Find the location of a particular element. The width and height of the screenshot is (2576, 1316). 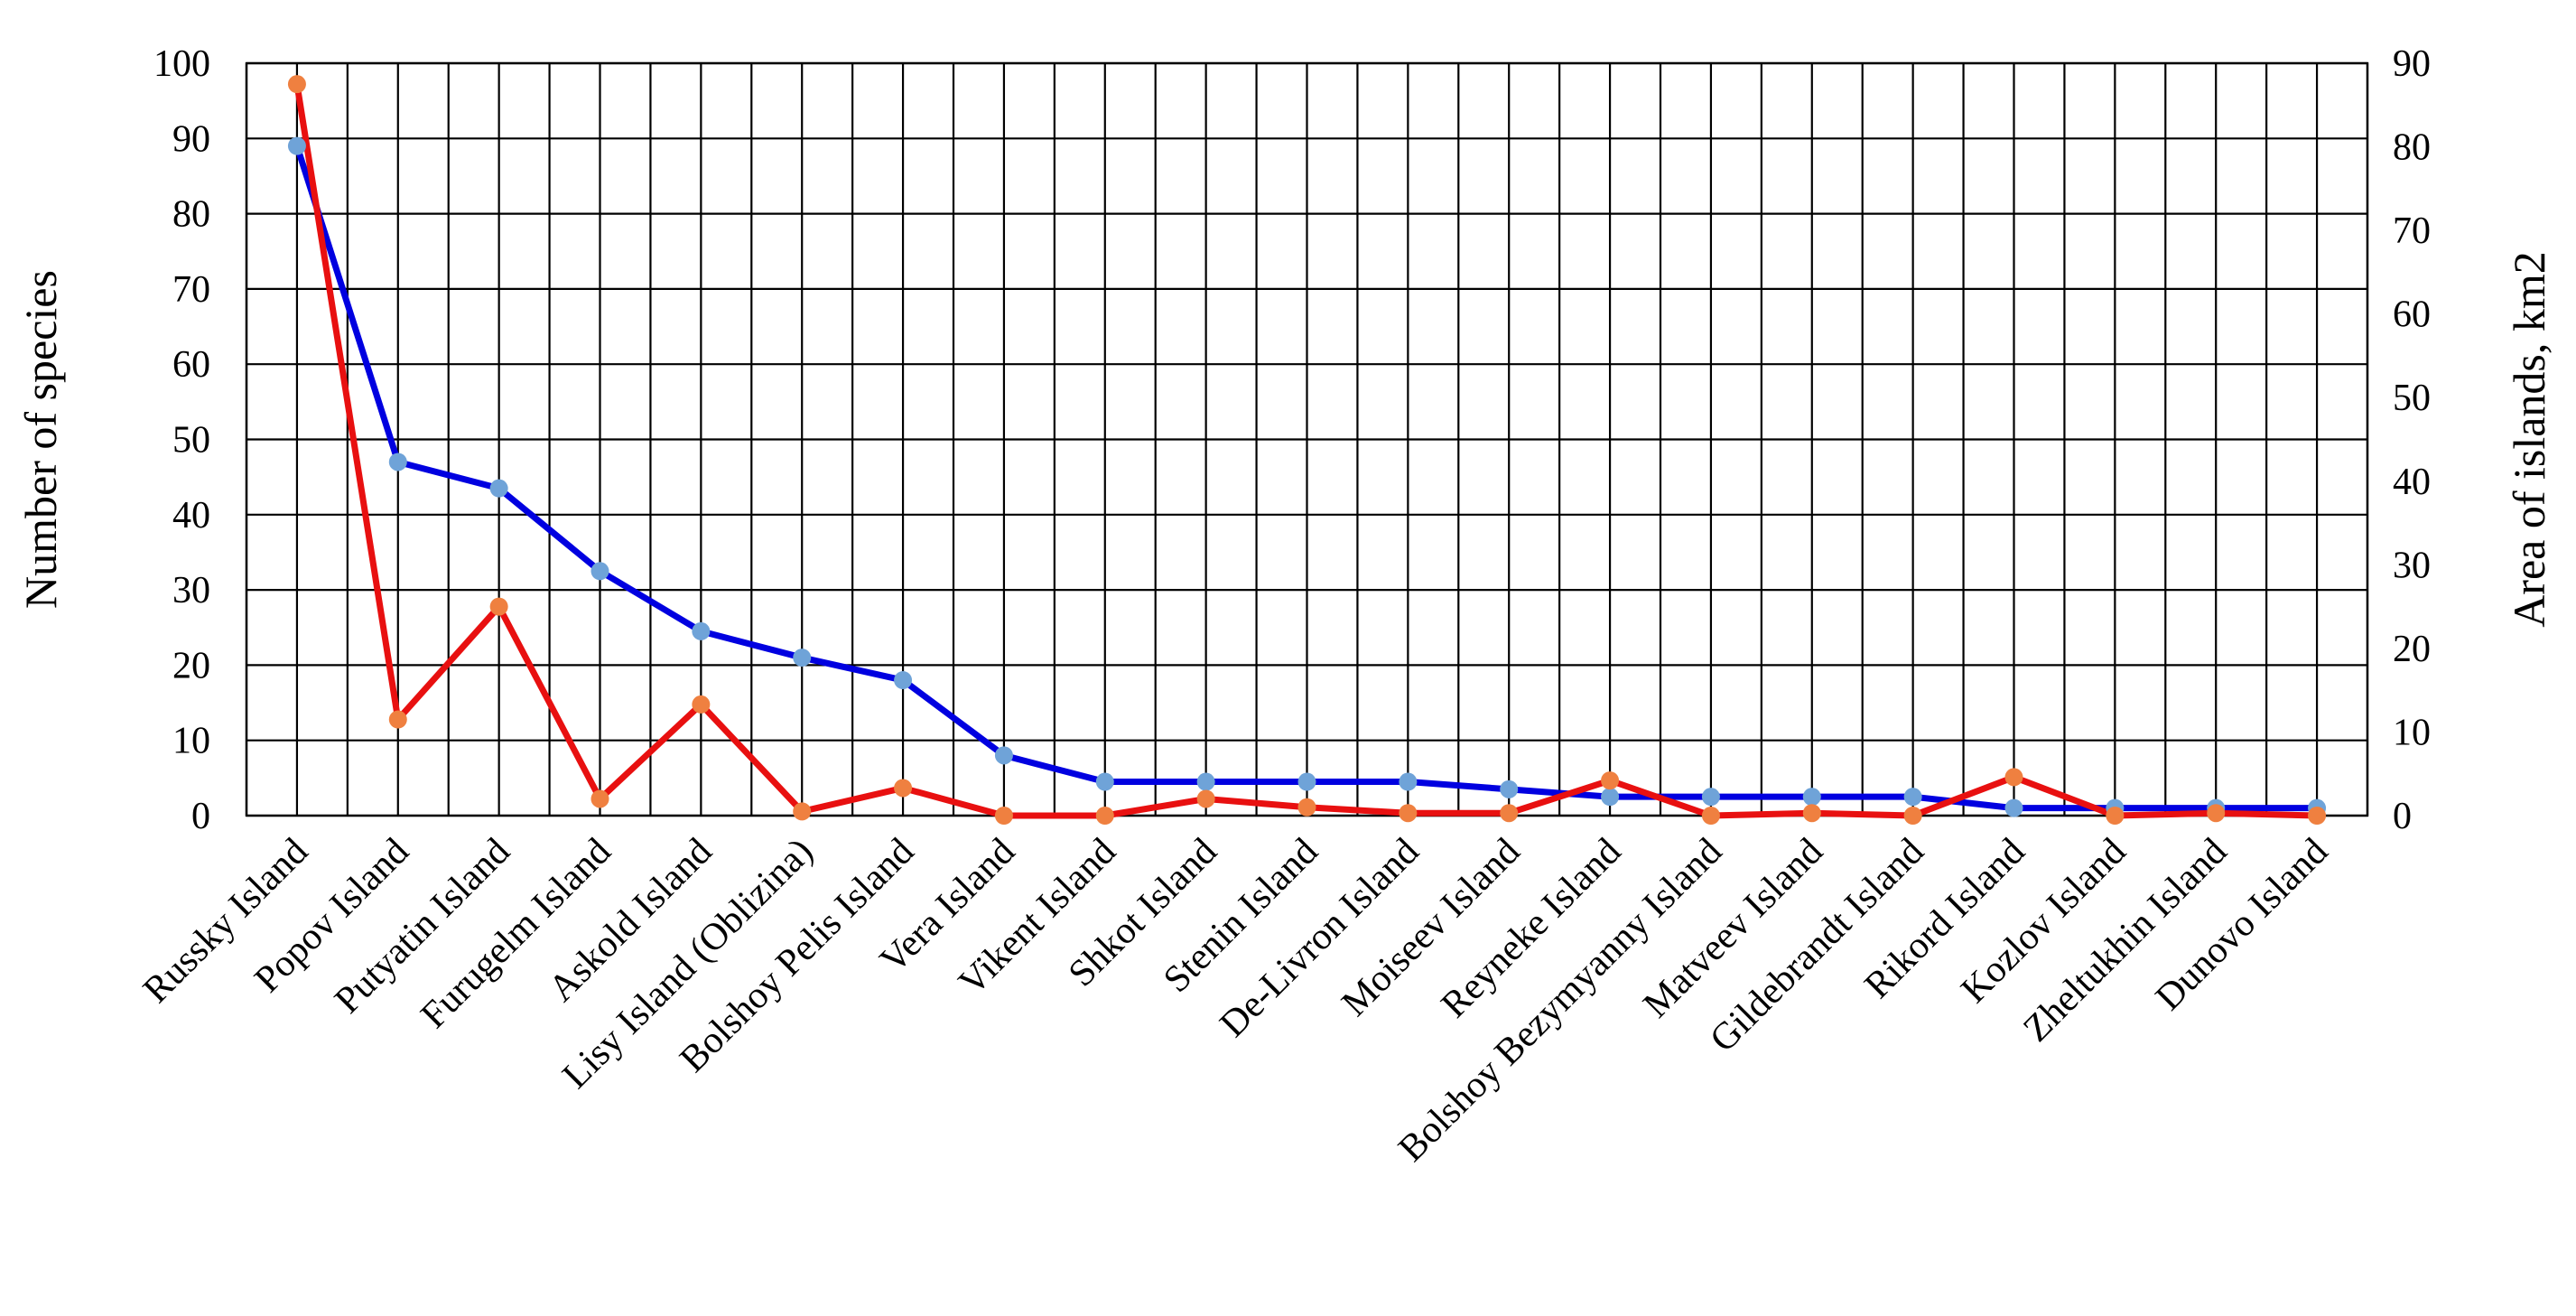

left-tick-label: 0 is located at coordinates (200, 816).